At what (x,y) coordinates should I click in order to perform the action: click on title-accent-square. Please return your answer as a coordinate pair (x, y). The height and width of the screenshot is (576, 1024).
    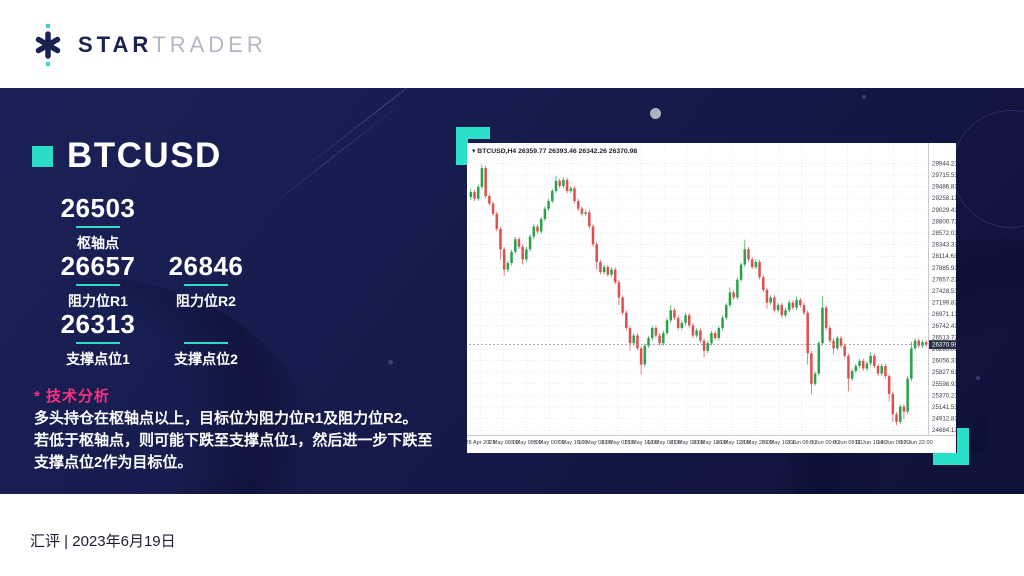
    Looking at the image, I should click on (42, 156).